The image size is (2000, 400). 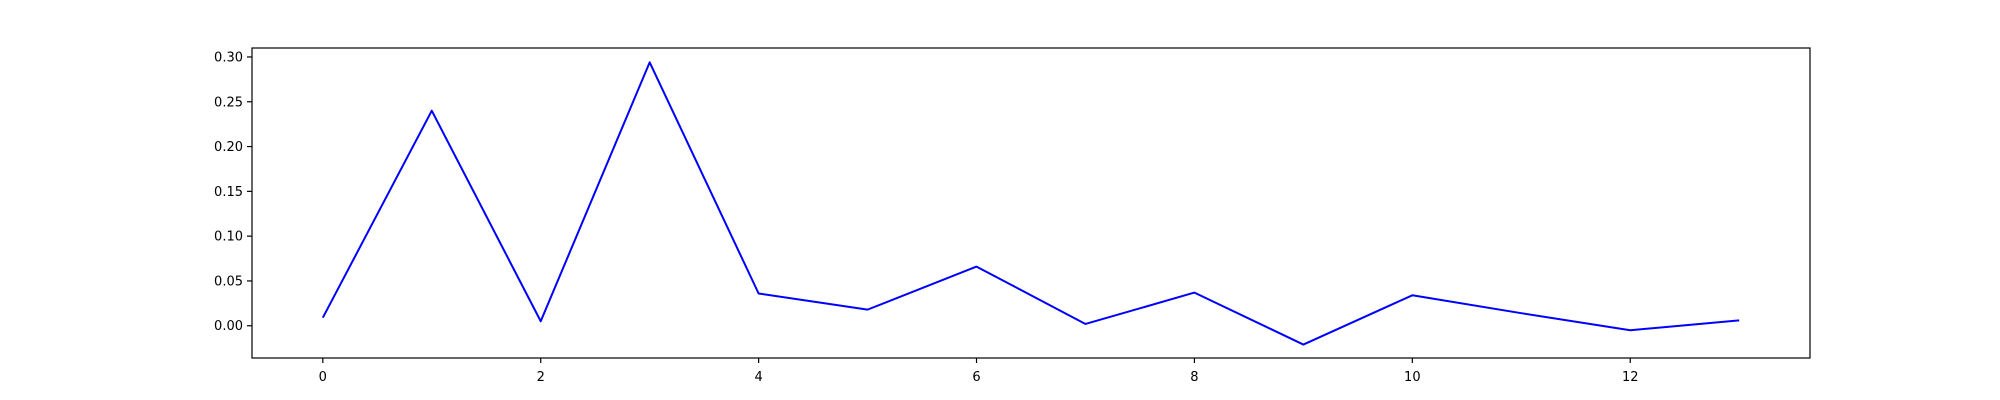 I want to click on x-tick-label: 0, so click(x=323, y=377).